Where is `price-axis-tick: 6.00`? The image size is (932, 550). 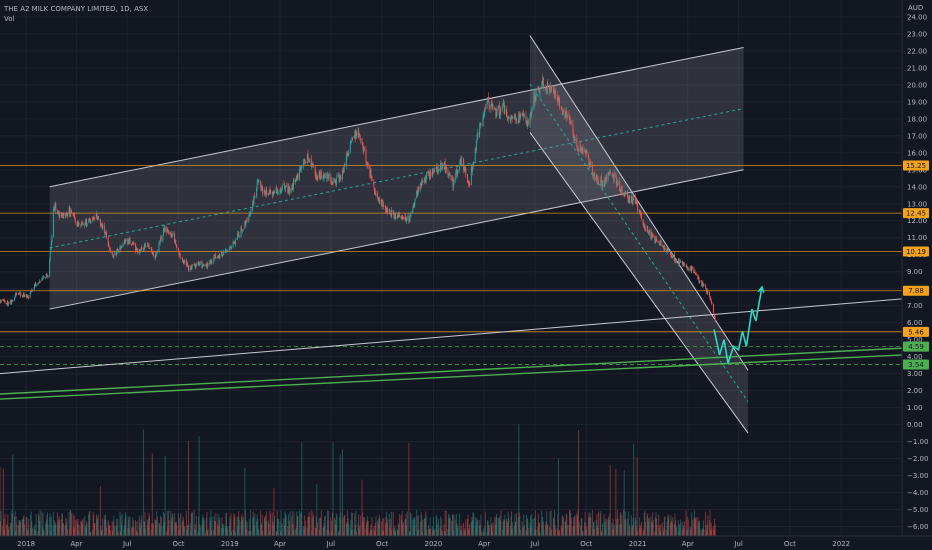 price-axis-tick: 6.00 is located at coordinates (915, 323).